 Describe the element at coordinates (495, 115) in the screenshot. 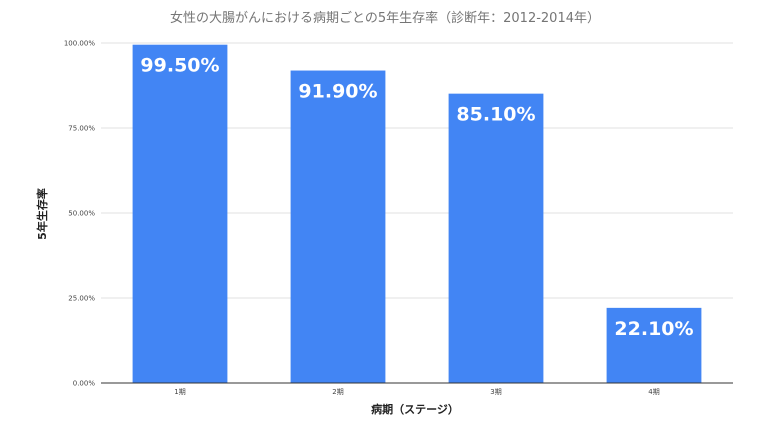

I see `data-label: 85.10%` at that location.